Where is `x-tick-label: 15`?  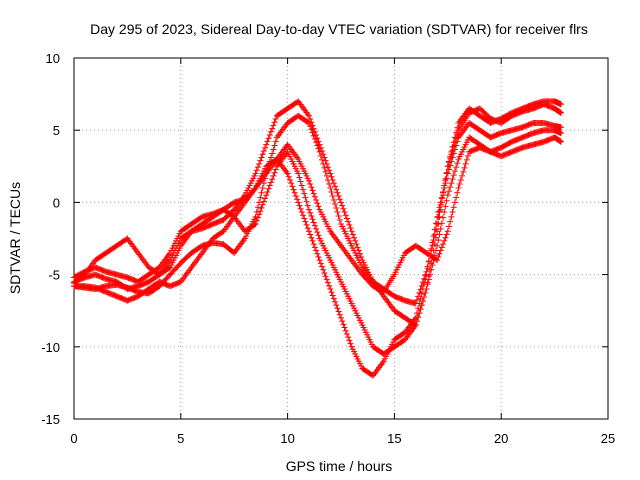
x-tick-label: 15 is located at coordinates (394, 438).